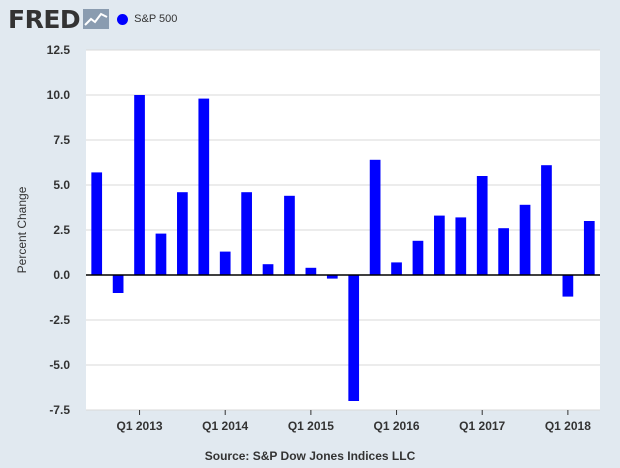 This screenshot has height=468, width=620. Describe the element at coordinates (61, 230) in the screenshot. I see `y-tick-label: 2.5` at that location.